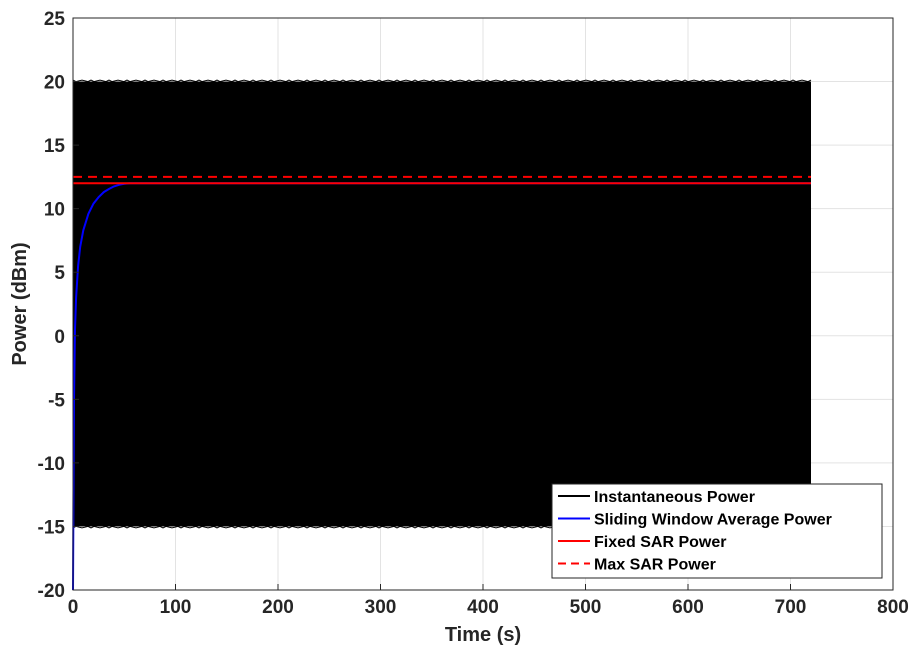  I want to click on legend-entry: Fixed SAR Power, so click(660, 542).